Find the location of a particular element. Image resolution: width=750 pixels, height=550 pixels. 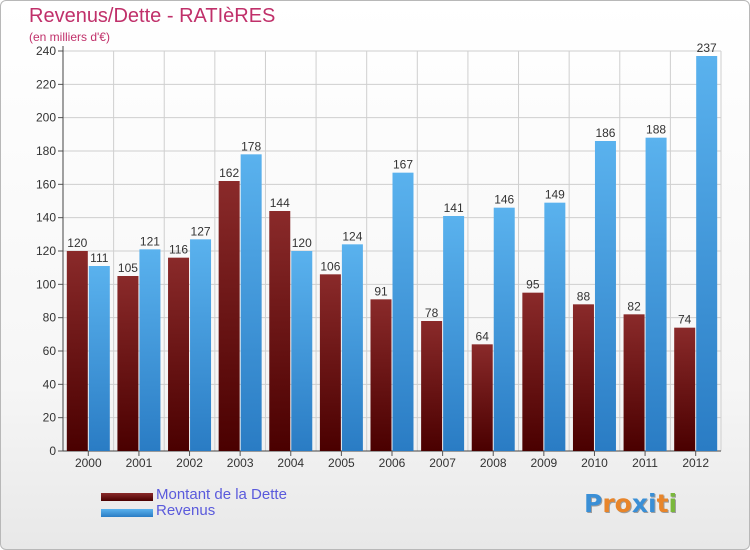

data-label-revenus: 141 is located at coordinates (454, 208).